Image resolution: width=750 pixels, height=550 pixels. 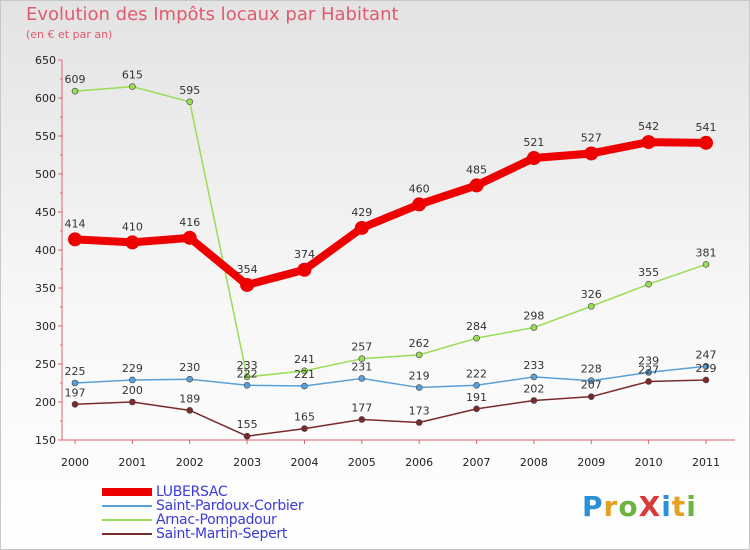 I want to click on data-label-saint-martin-sepert: 229, so click(x=706, y=368).